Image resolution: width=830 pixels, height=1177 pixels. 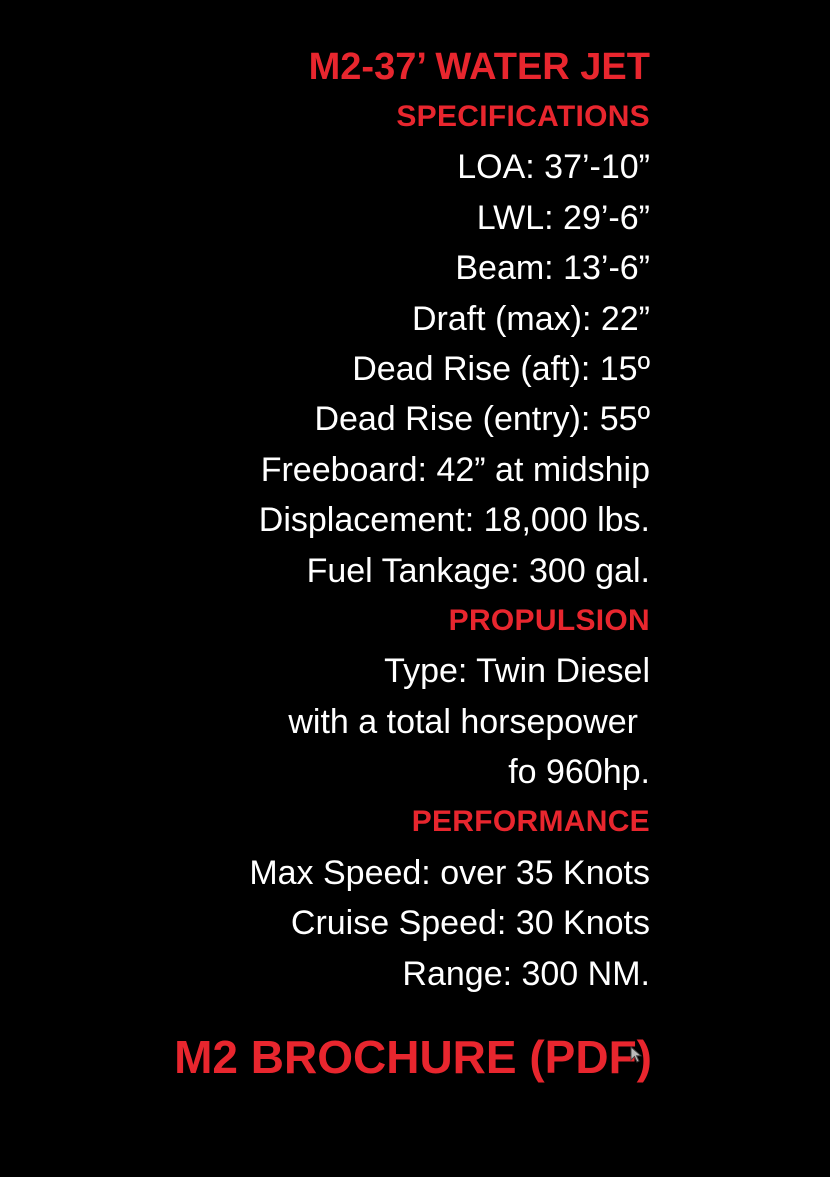 What do you see at coordinates (455, 469) in the screenshot?
I see `spec-freeboard: Freeboard: 42” at midship` at bounding box center [455, 469].